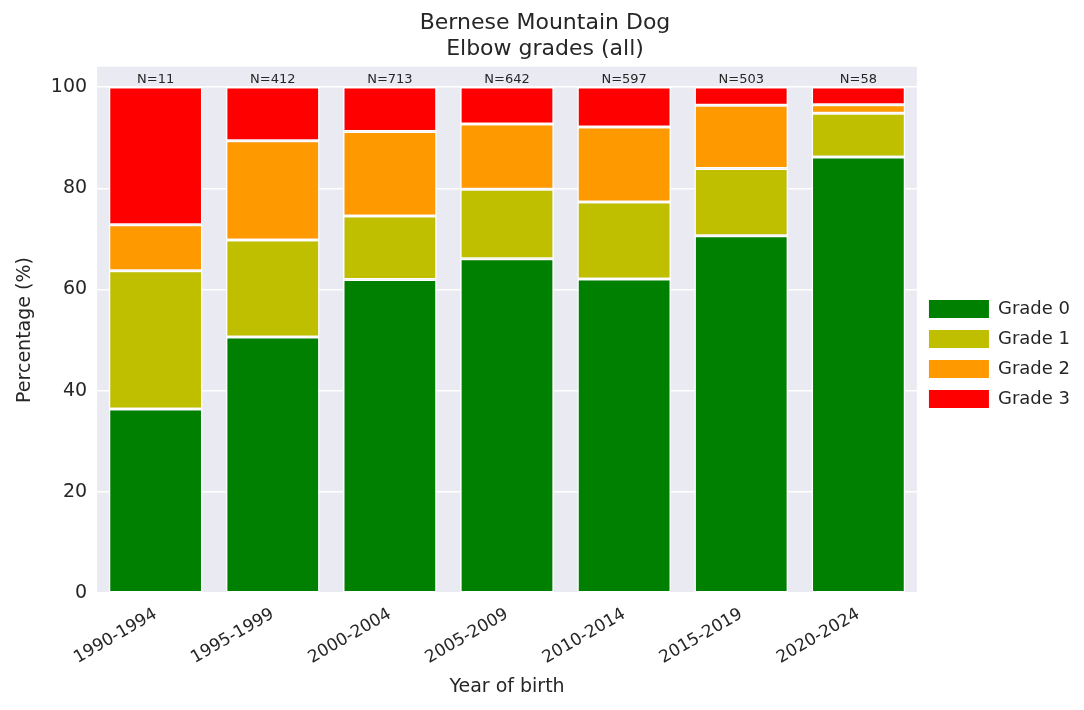 The width and height of the screenshot is (1084, 710). Describe the element at coordinates (507, 78) in the screenshot. I see `annotation: N=642` at that location.